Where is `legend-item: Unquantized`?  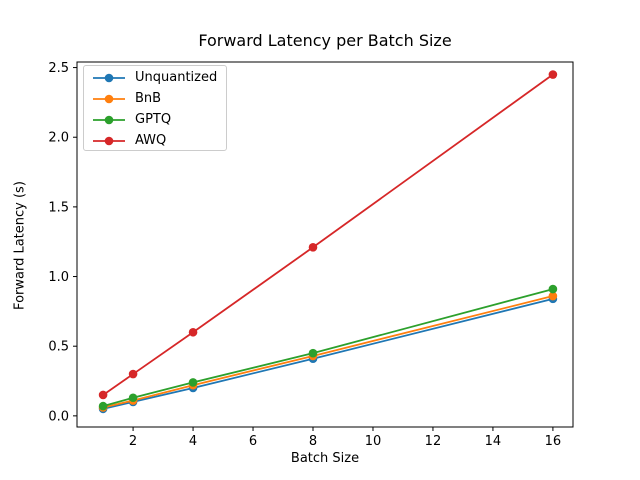
legend-item: Unquantized is located at coordinates (155, 77).